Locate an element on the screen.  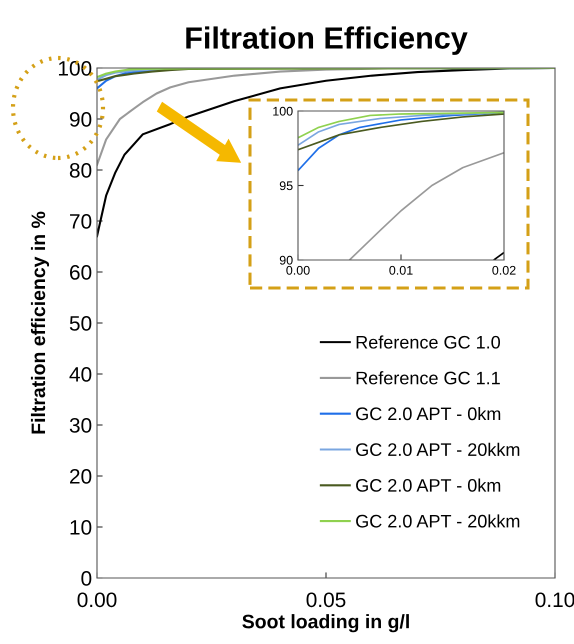
x-tick-label: 0.02 is located at coordinates (504, 270).